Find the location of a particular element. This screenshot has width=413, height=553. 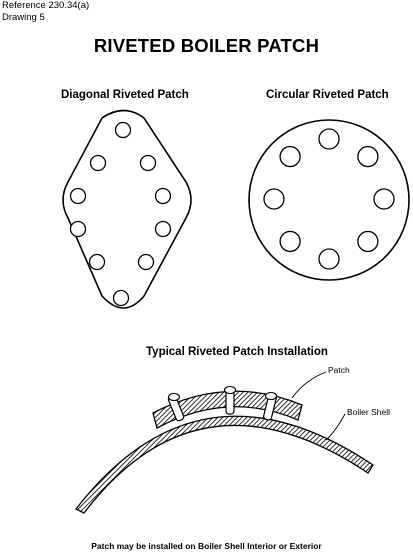

installation-label: Typical Riveted Patch Installation is located at coordinates (237, 352).